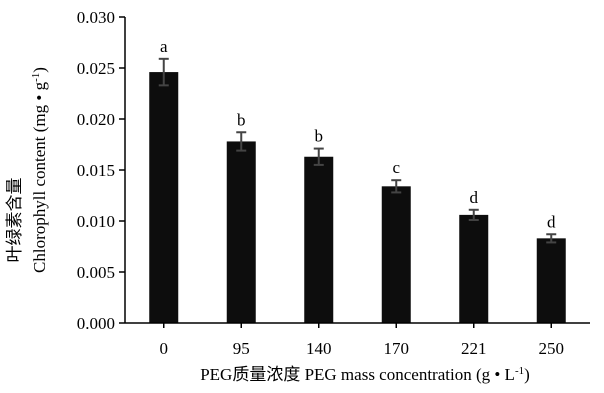 The height and width of the screenshot is (393, 604). What do you see at coordinates (551, 221) in the screenshot?
I see `significance-label-250: d` at bounding box center [551, 221].